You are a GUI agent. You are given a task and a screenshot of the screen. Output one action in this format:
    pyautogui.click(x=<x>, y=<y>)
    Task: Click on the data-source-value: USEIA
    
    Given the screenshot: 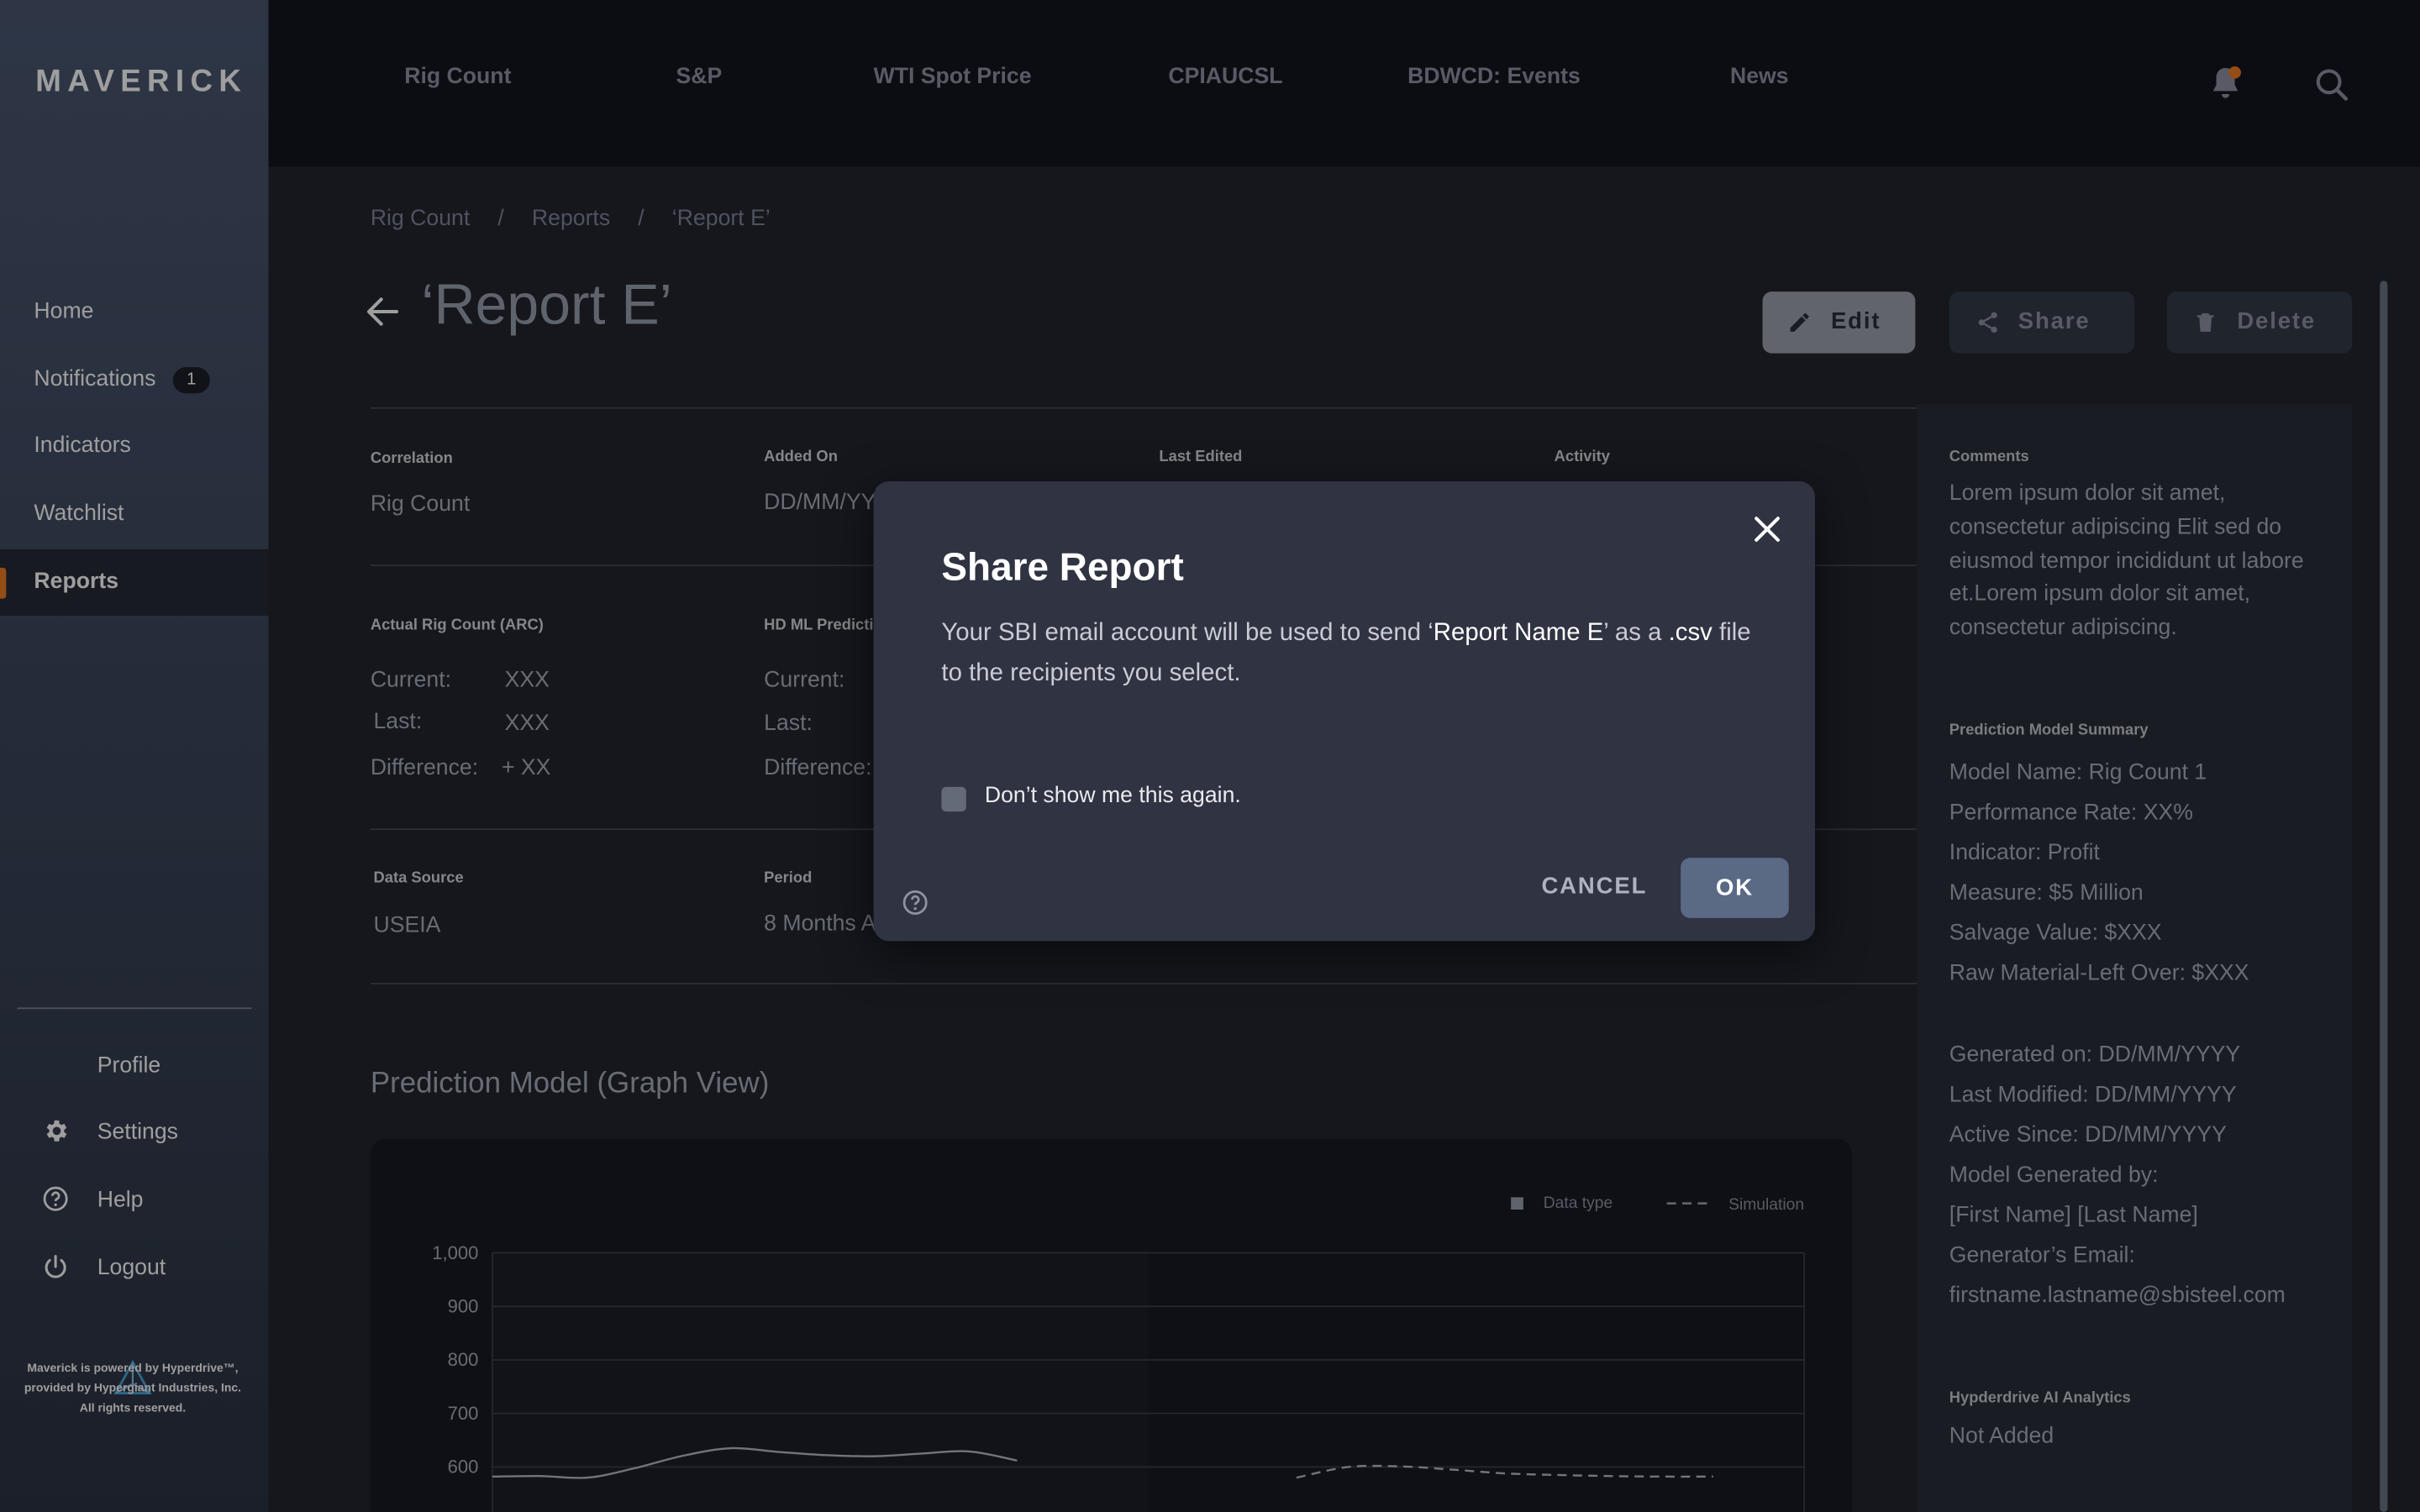 What is the action you would take?
    pyautogui.click(x=407, y=925)
    